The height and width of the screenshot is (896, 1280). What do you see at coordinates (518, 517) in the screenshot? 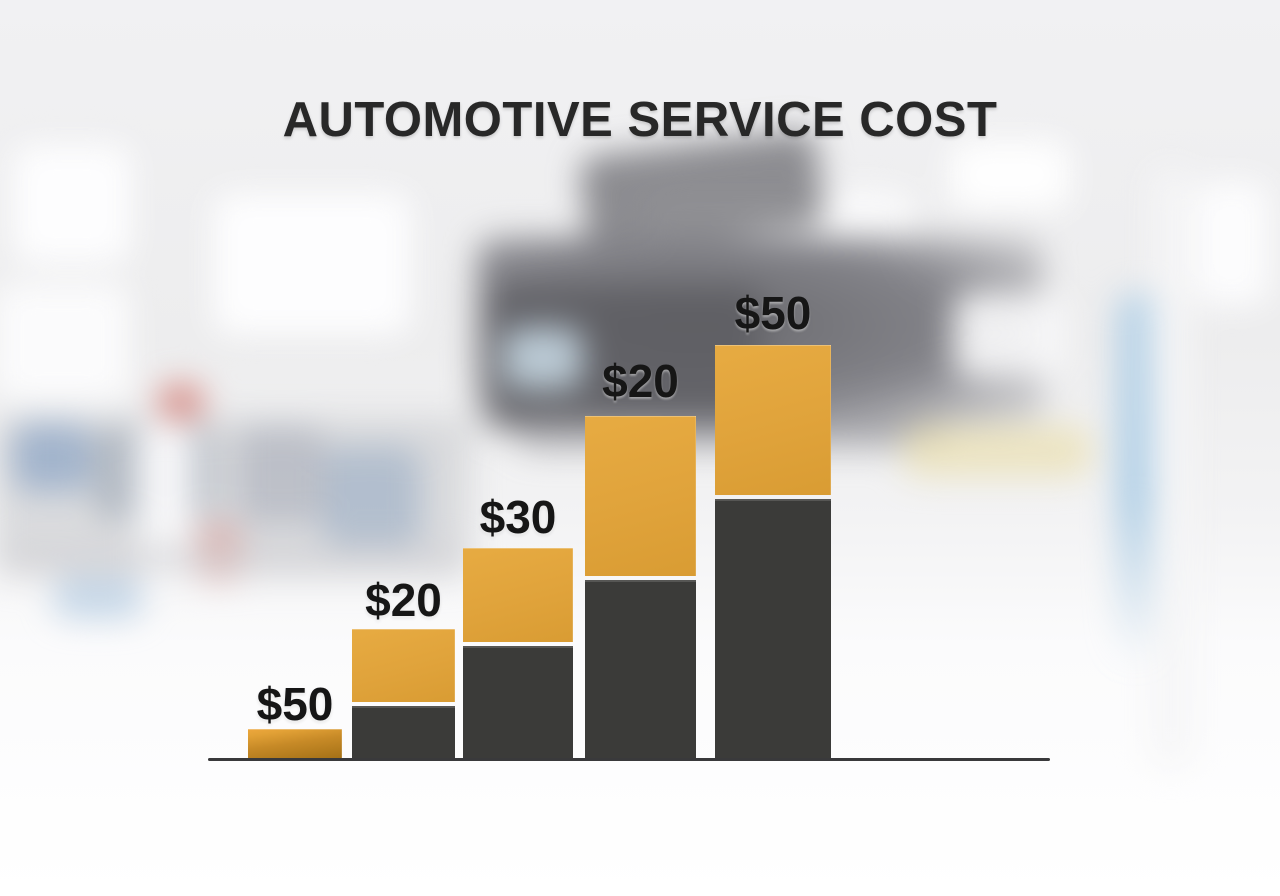
I see `bar-value-label: $30` at bounding box center [518, 517].